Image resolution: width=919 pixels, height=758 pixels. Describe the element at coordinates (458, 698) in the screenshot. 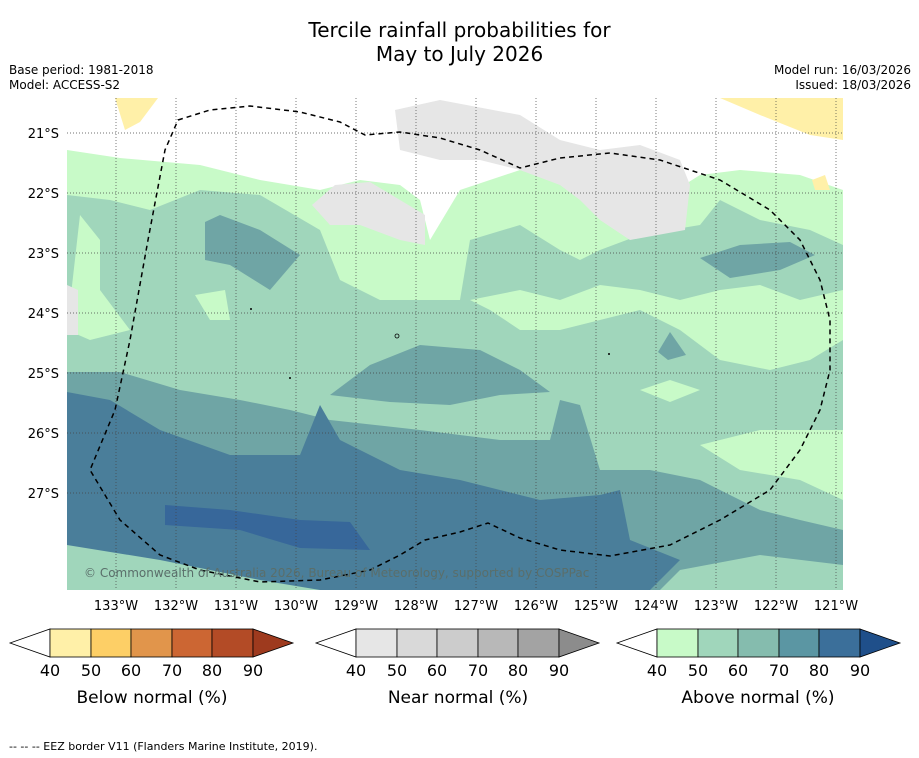

I see `colorbar-near-label: Near normal (%)` at that location.